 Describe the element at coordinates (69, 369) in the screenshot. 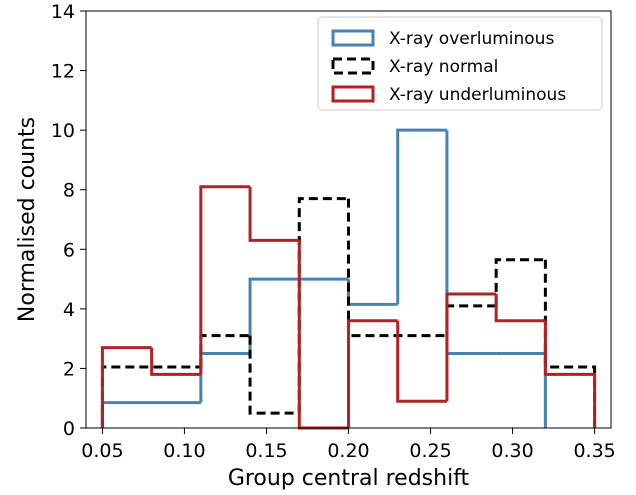

I see `y-tick-label: 2` at that location.